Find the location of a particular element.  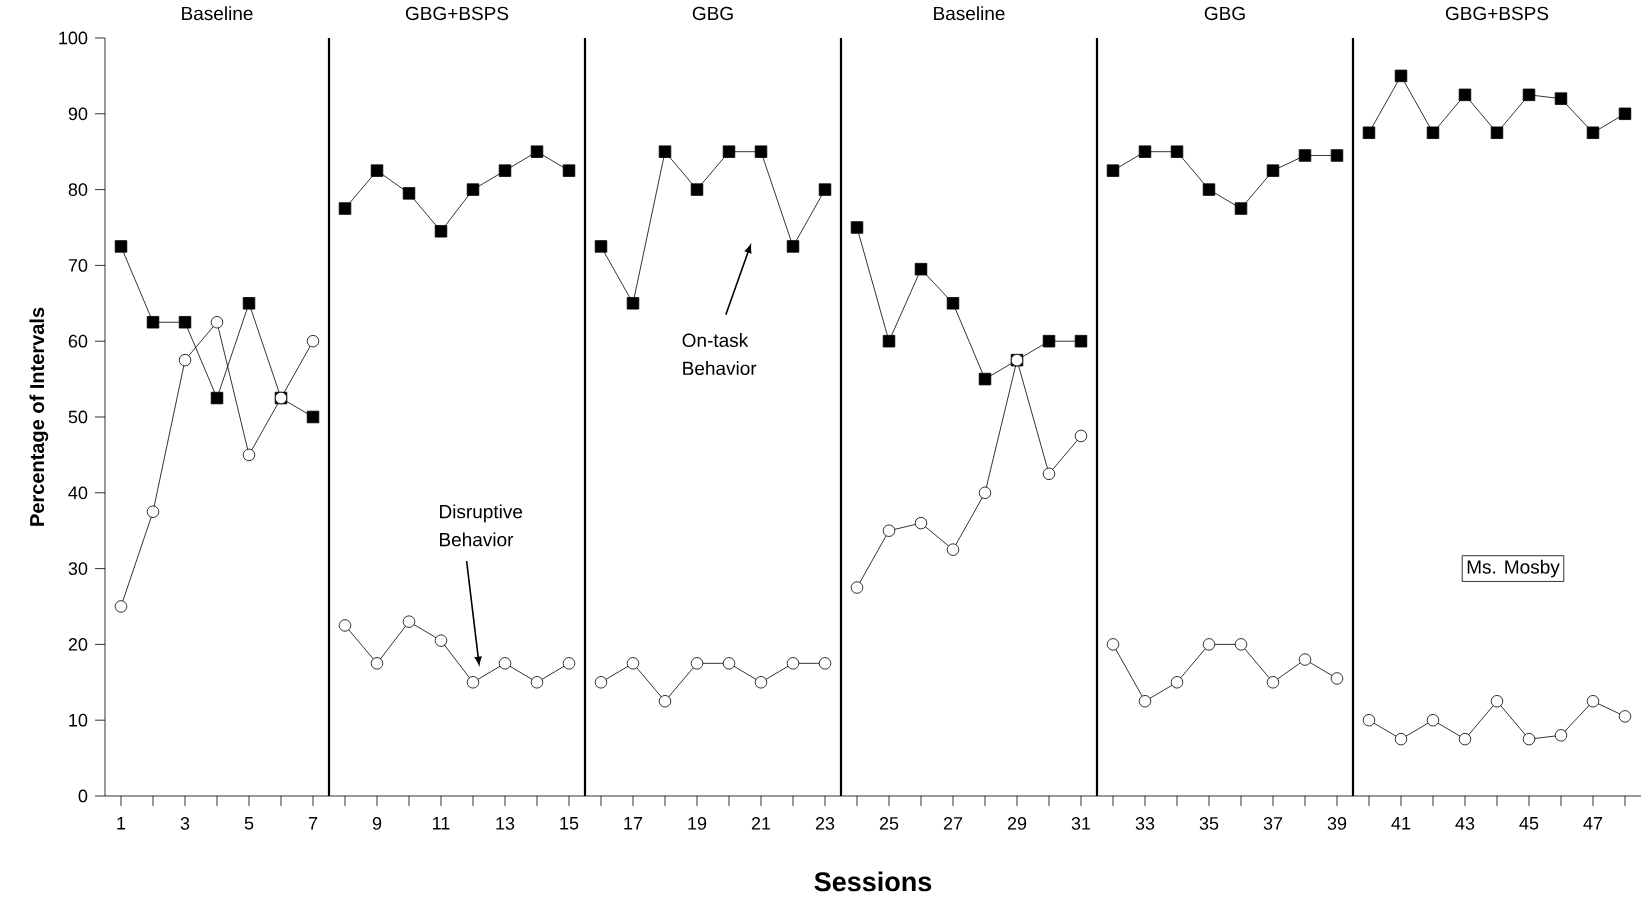

y-tick-label: 100 is located at coordinates (73, 38).